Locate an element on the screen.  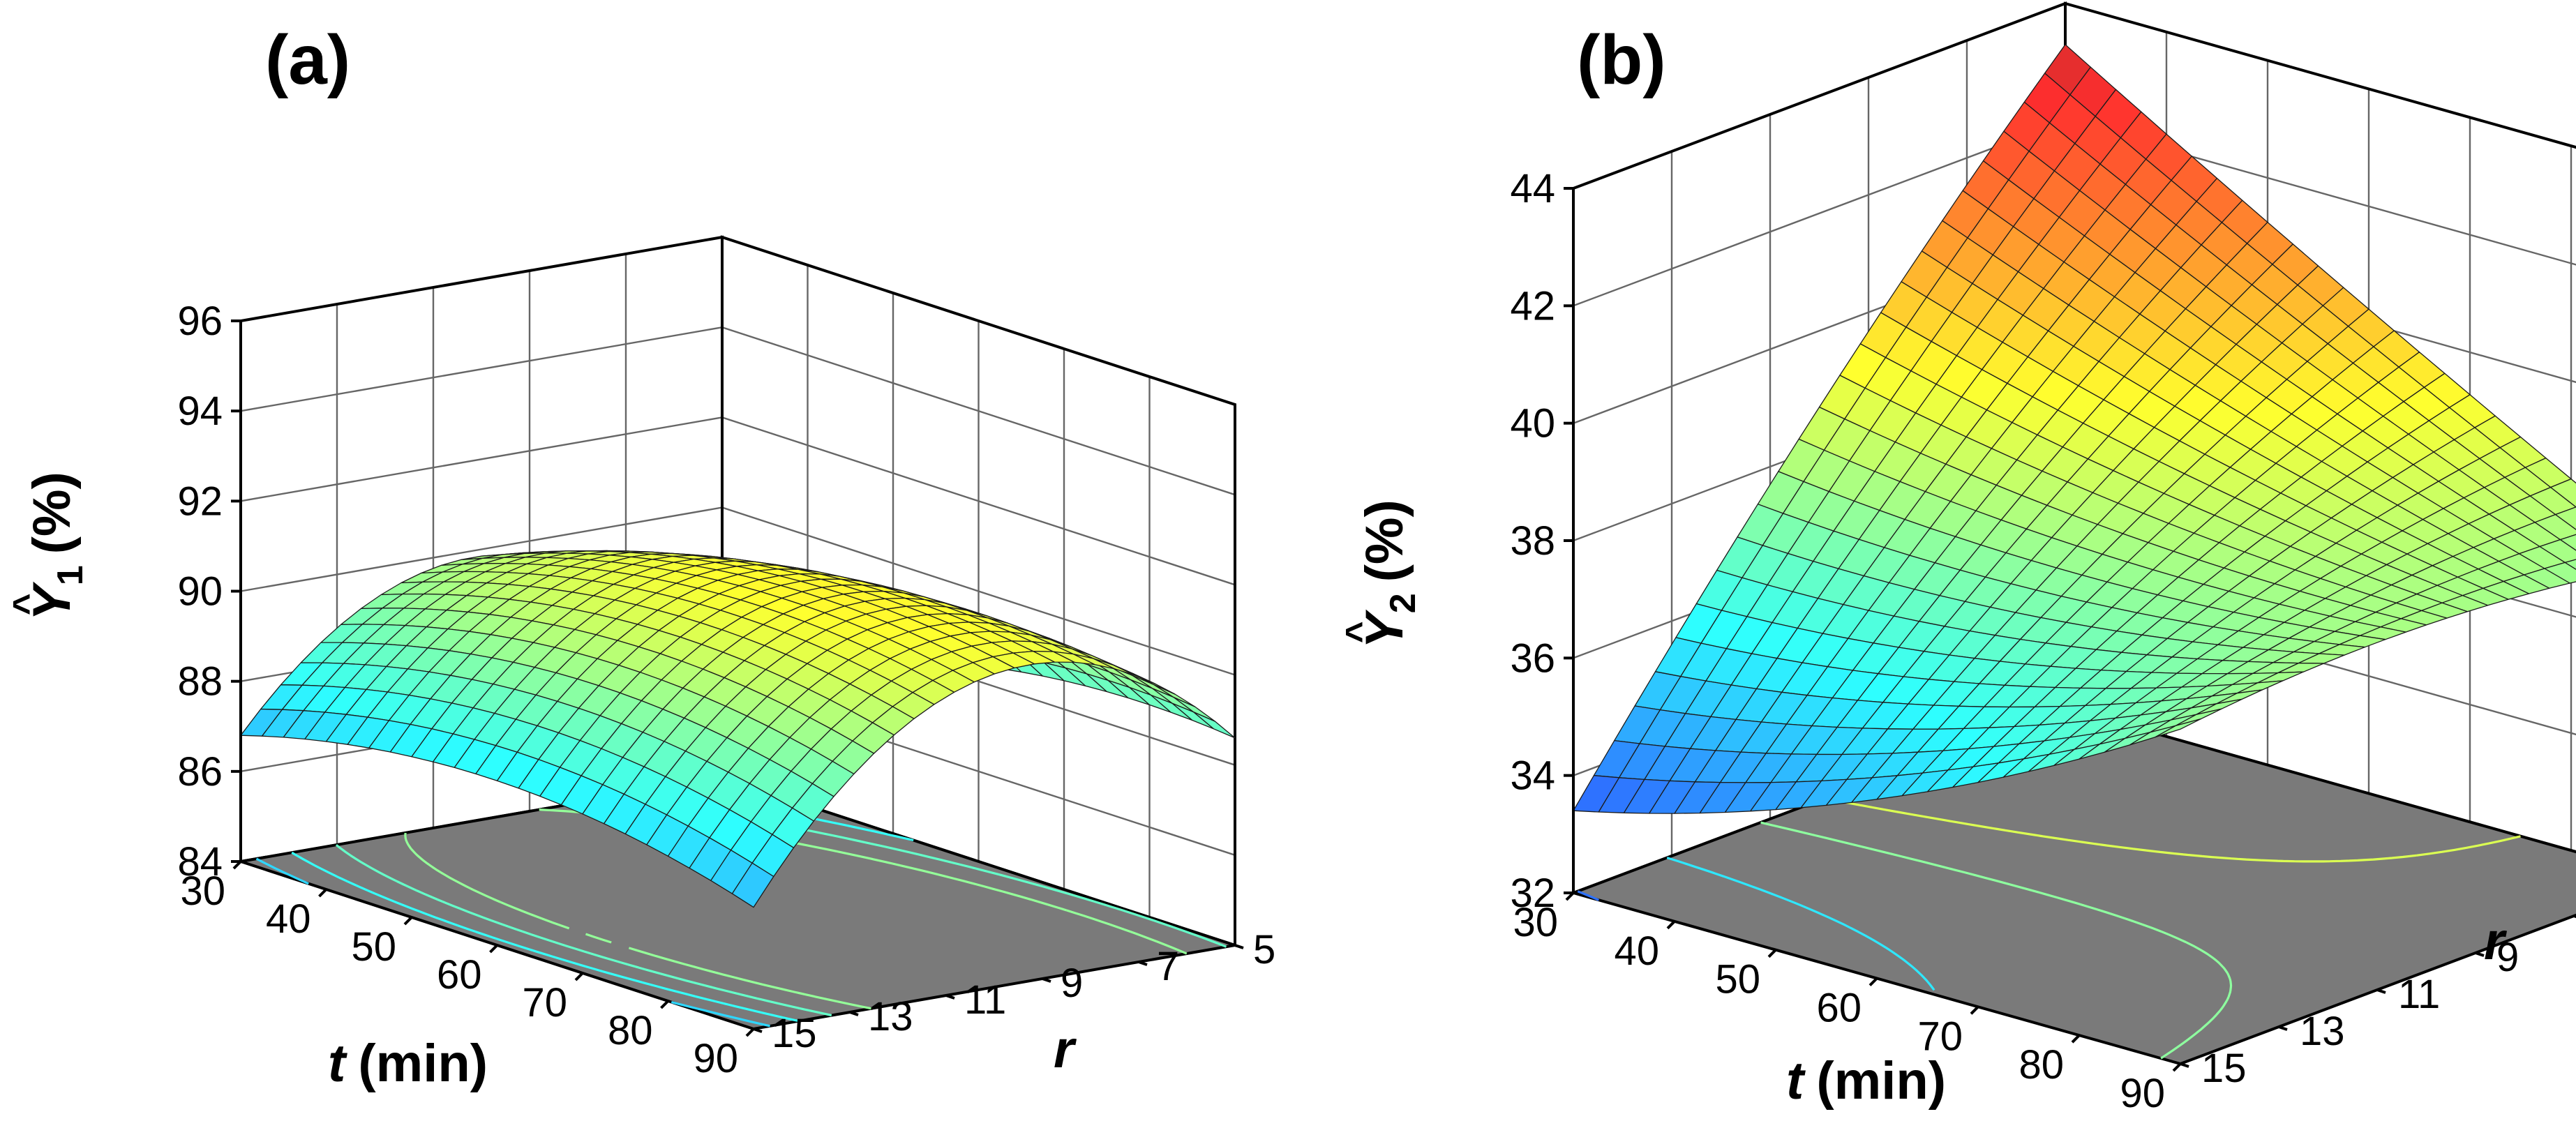
a-t-tick-label: 40 is located at coordinates (288, 919).